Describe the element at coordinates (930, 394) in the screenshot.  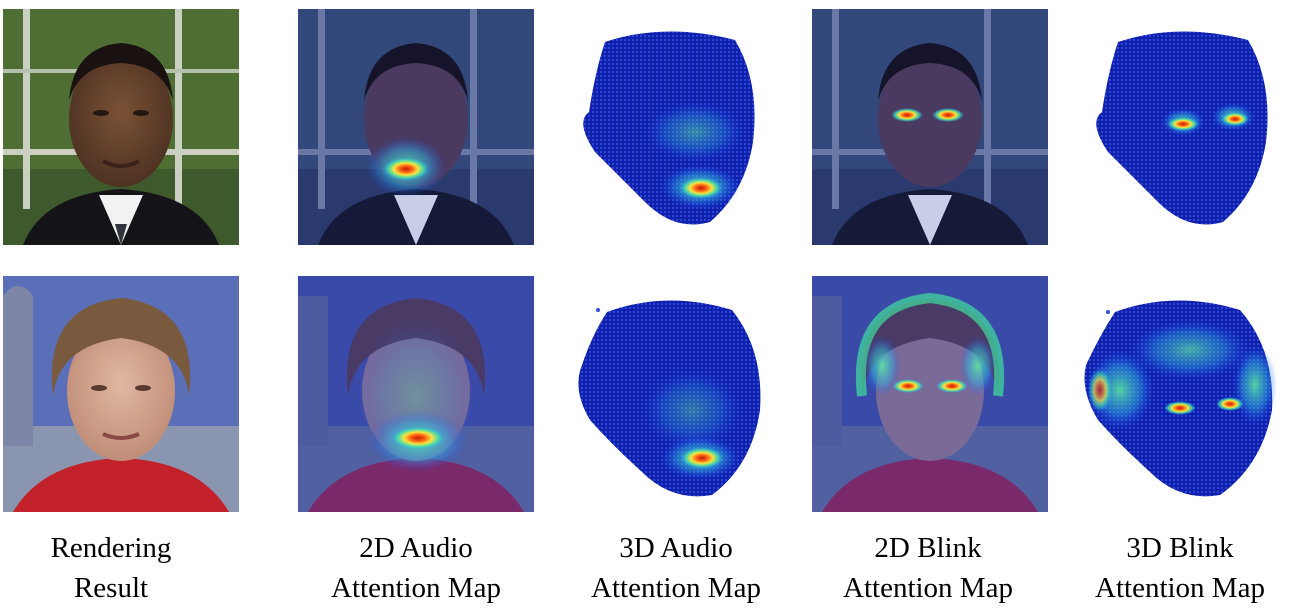
I see `2d-blink-attention-woman` at that location.